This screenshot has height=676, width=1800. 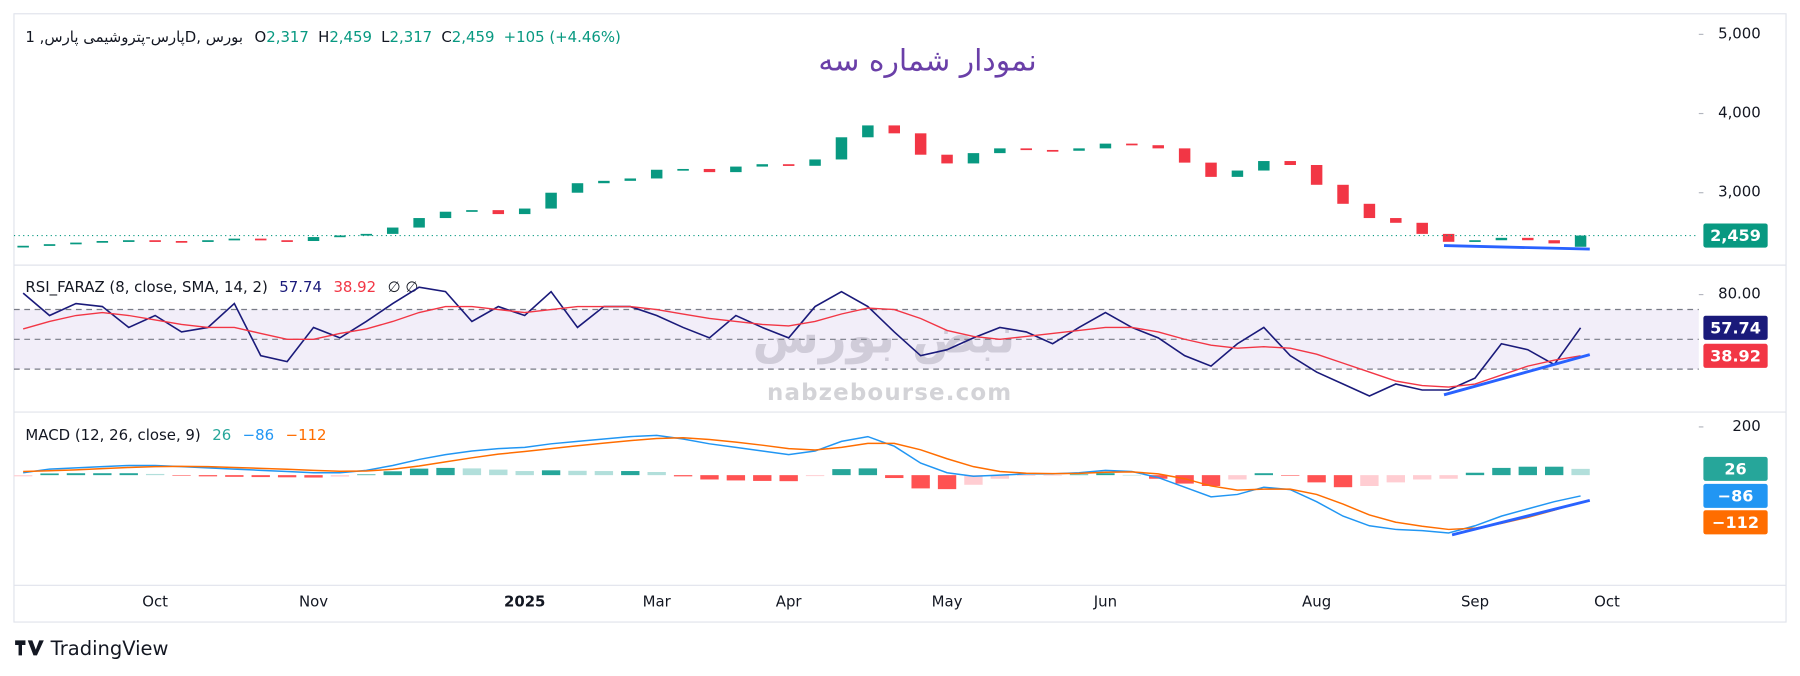 What do you see at coordinates (146, 287) in the screenshot?
I see `rsi-title: RSI_FARAZ (8, close, SMA, 14, 2)` at bounding box center [146, 287].